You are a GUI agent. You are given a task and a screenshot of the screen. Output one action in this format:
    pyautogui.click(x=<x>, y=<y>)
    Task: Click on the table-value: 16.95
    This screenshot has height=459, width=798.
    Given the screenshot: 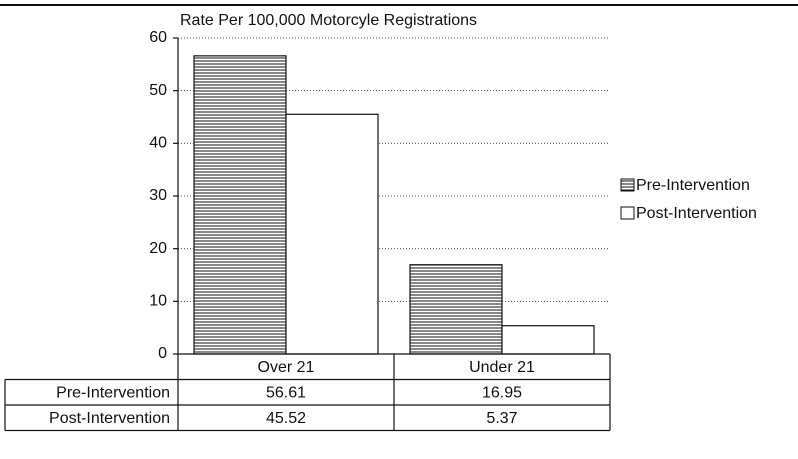 What is the action you would take?
    pyautogui.click(x=502, y=392)
    